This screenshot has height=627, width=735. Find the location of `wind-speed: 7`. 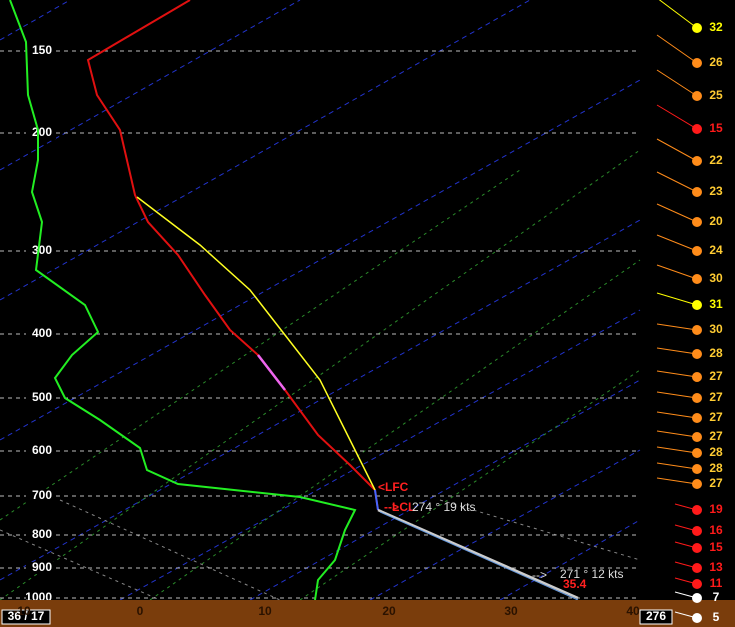

wind-speed: 7 is located at coordinates (716, 597).